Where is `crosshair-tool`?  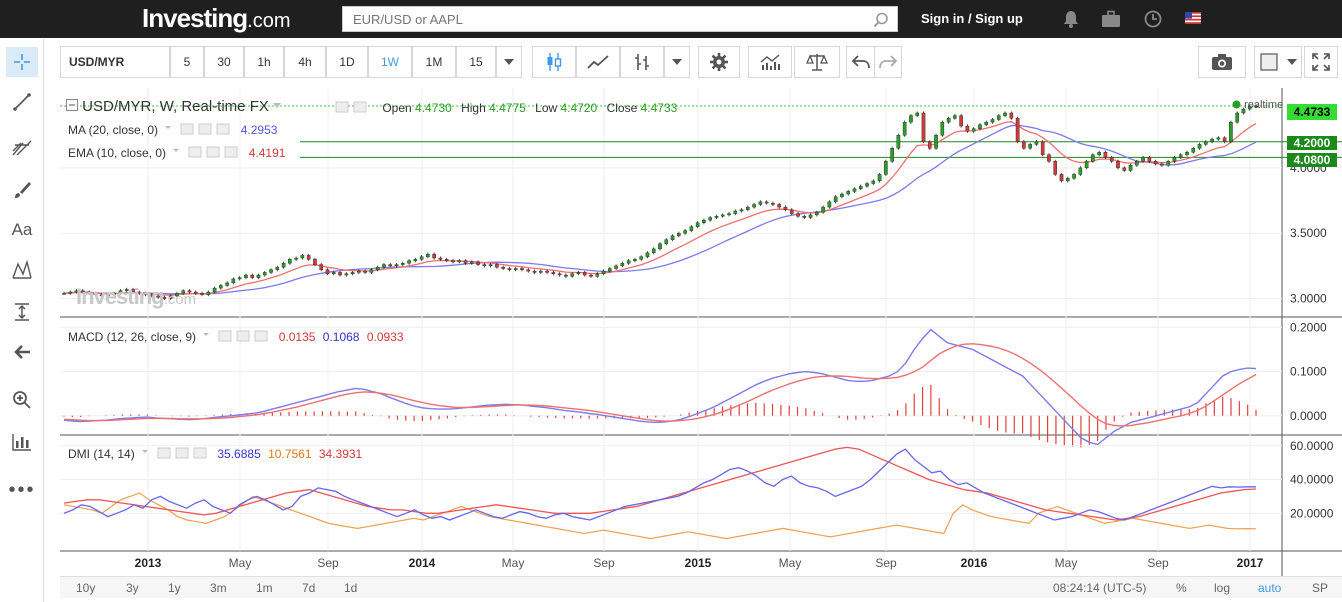
crosshair-tool is located at coordinates (22, 62).